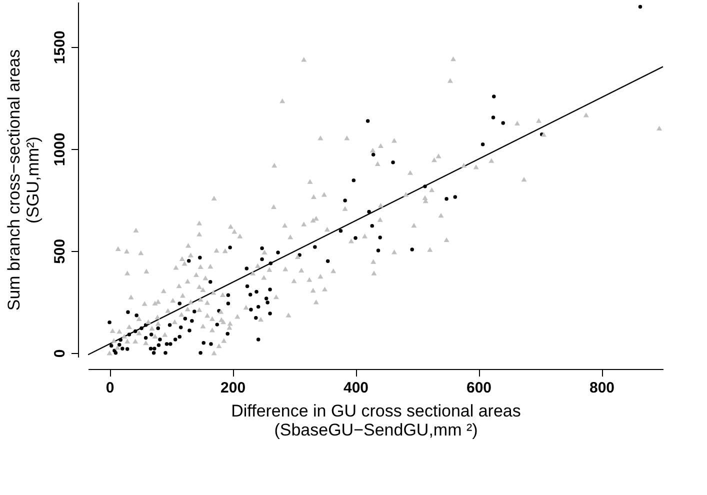 This screenshot has height=495, width=707. I want to click on x-axis-title: Difference in GU cross sectional areas (SbaseGU−SendGU,mm ²), so click(376, 421).